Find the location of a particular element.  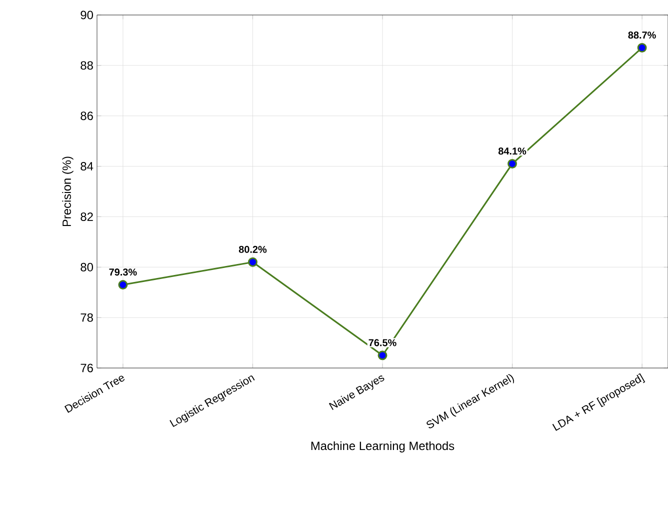

y-tick-label: 76 is located at coordinates (86, 368).